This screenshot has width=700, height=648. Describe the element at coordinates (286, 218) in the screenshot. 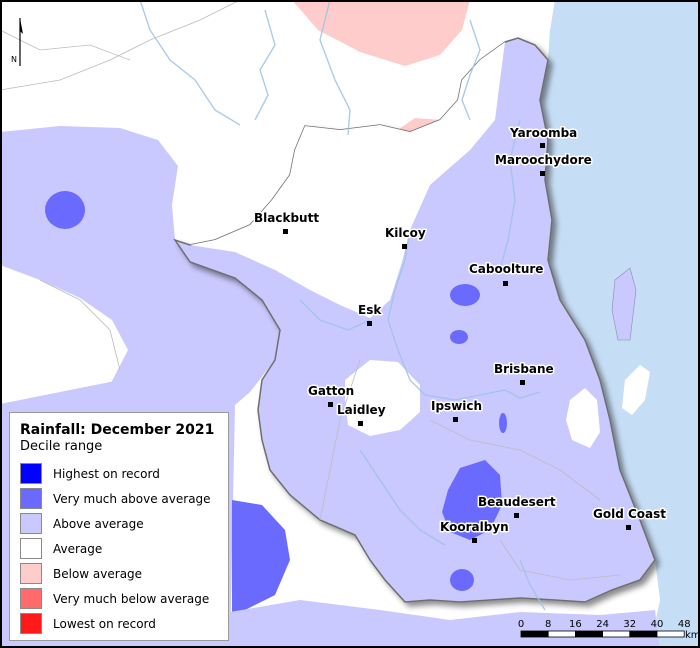

I see `town-label-blackbutt: Blackbutt` at that location.